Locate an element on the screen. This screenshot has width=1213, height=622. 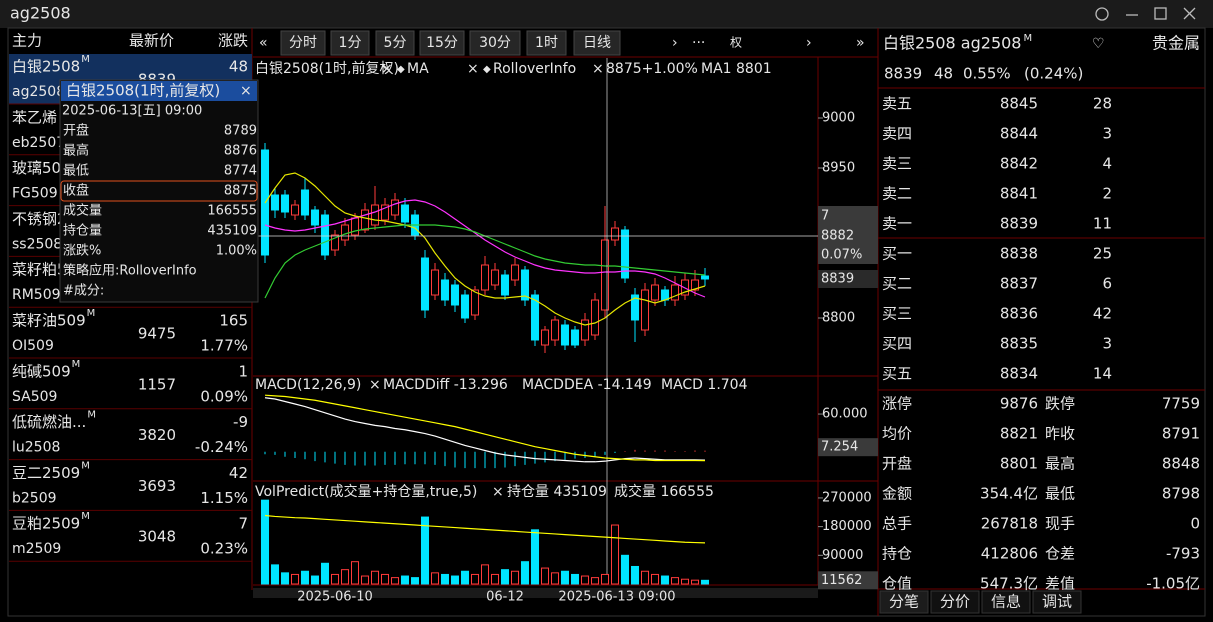
toolbar-icon: » is located at coordinates (860, 43).